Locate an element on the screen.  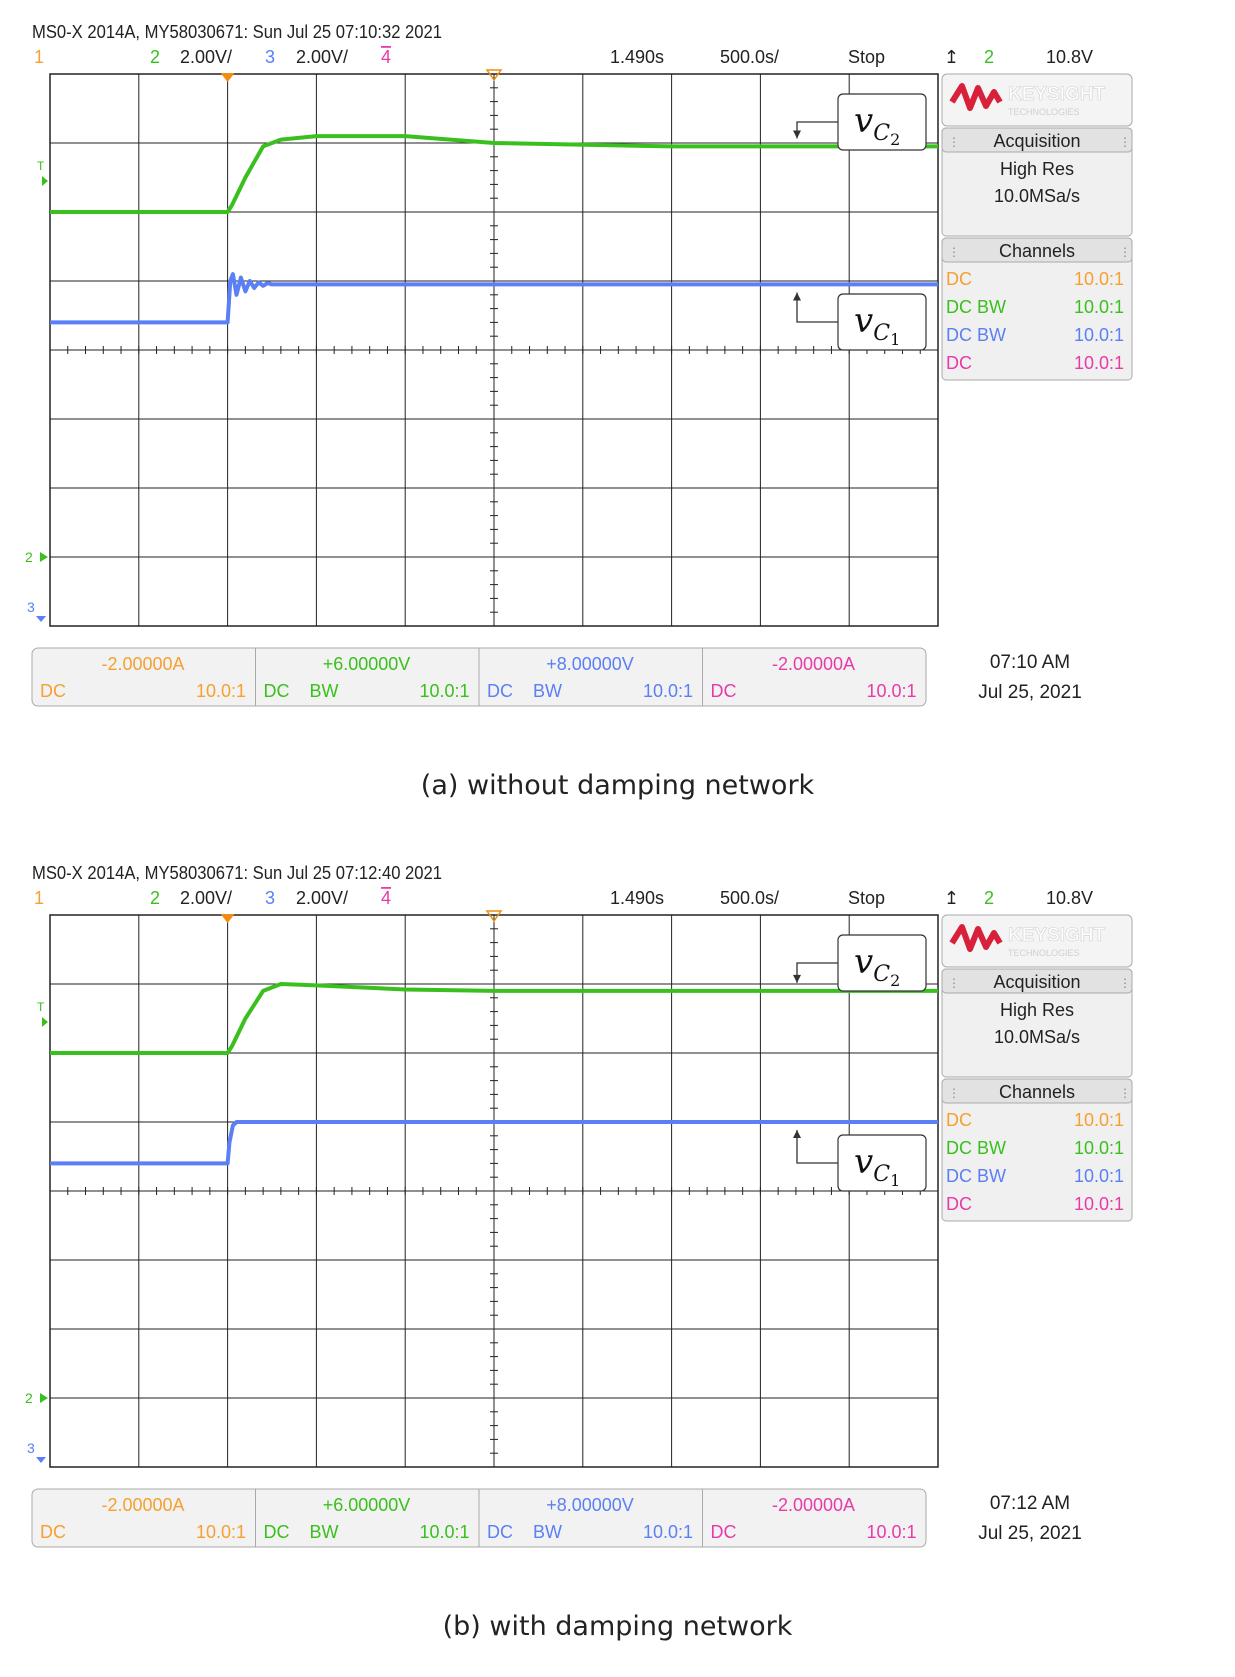
caption-b: (b) with damping network is located at coordinates (617, 1626).